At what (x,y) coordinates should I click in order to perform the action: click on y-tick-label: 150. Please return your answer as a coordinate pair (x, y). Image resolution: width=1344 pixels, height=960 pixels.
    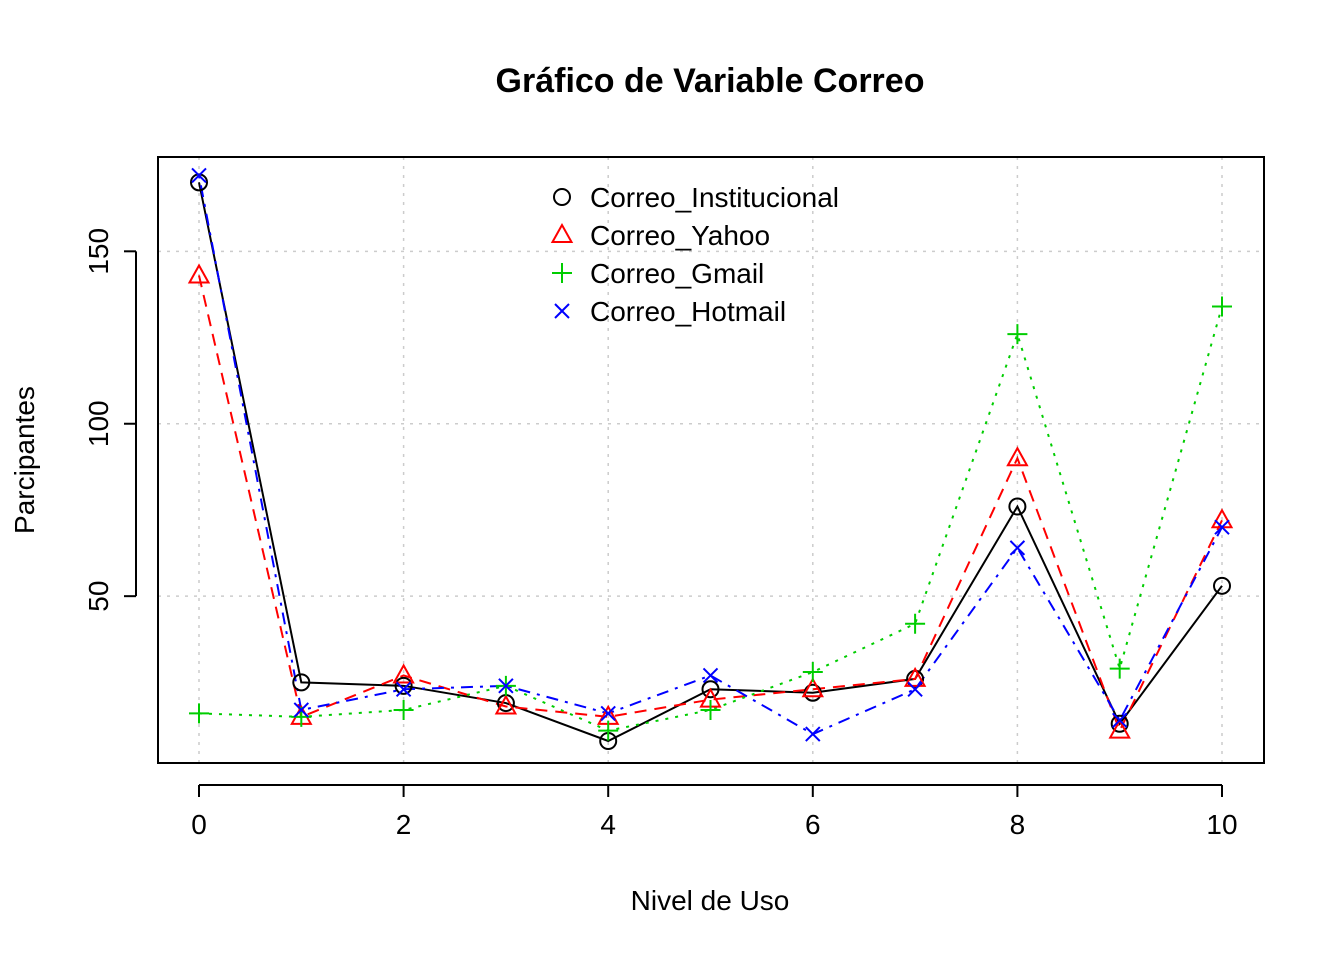
    Looking at the image, I should click on (98, 251).